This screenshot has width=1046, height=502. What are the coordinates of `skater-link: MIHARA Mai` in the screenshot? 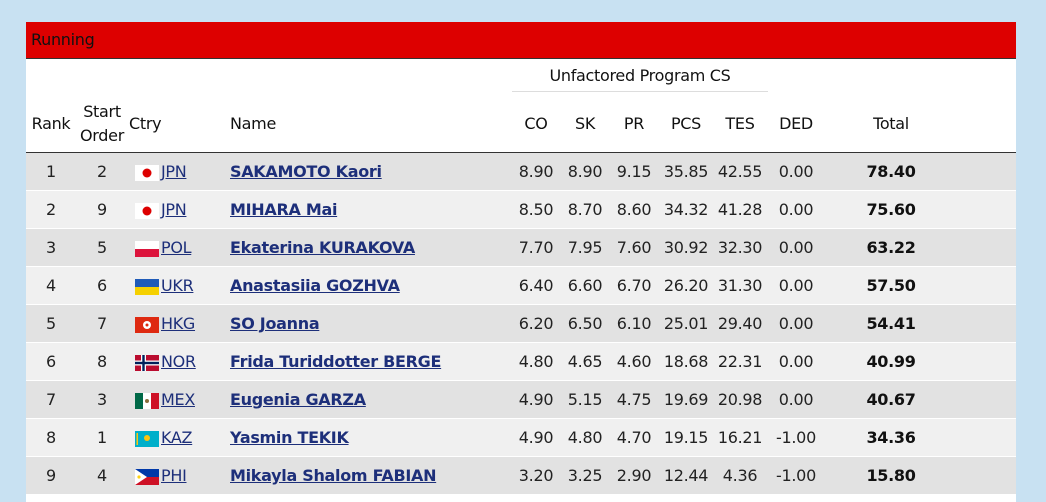 It's located at (284, 209).